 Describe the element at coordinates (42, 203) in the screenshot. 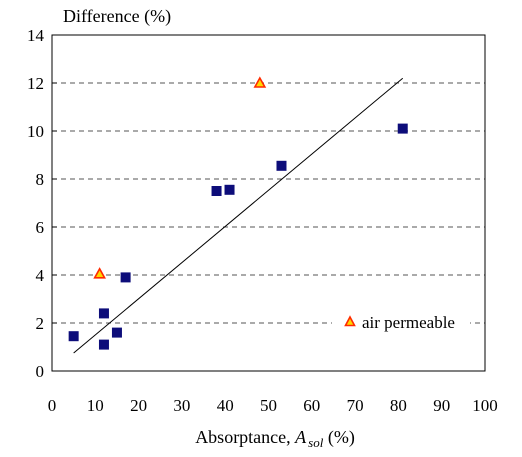

I see `y-tick-labels: 0 2 4 6 8 10 12 14` at that location.